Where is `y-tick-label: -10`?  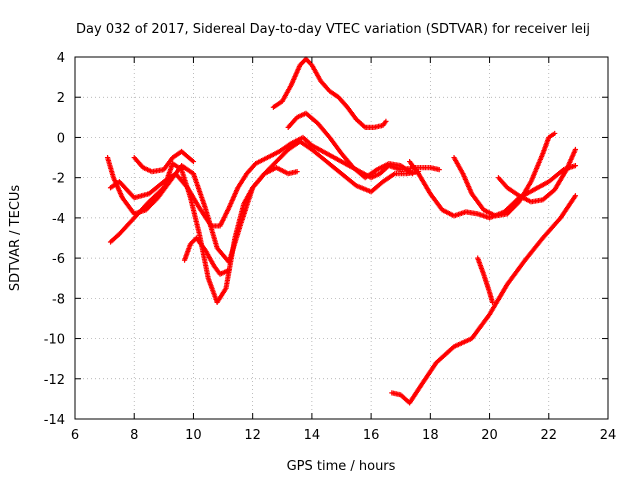
y-tick-label: -10 is located at coordinates (54, 340).